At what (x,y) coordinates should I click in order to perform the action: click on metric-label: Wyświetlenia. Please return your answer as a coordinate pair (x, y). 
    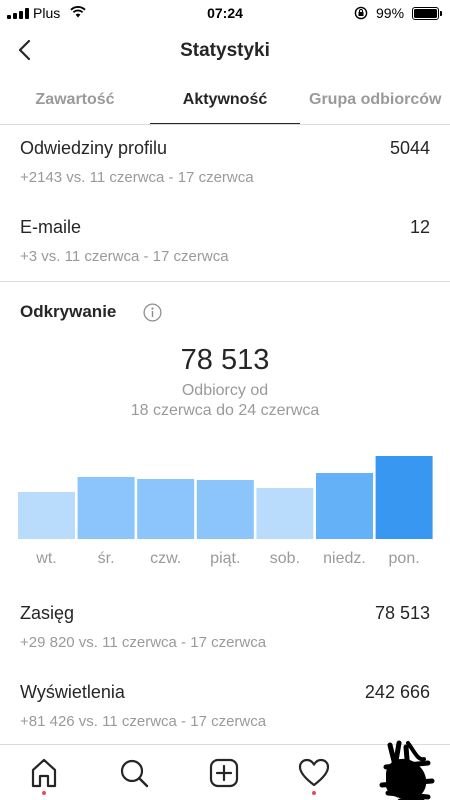
    Looking at the image, I should click on (72, 692).